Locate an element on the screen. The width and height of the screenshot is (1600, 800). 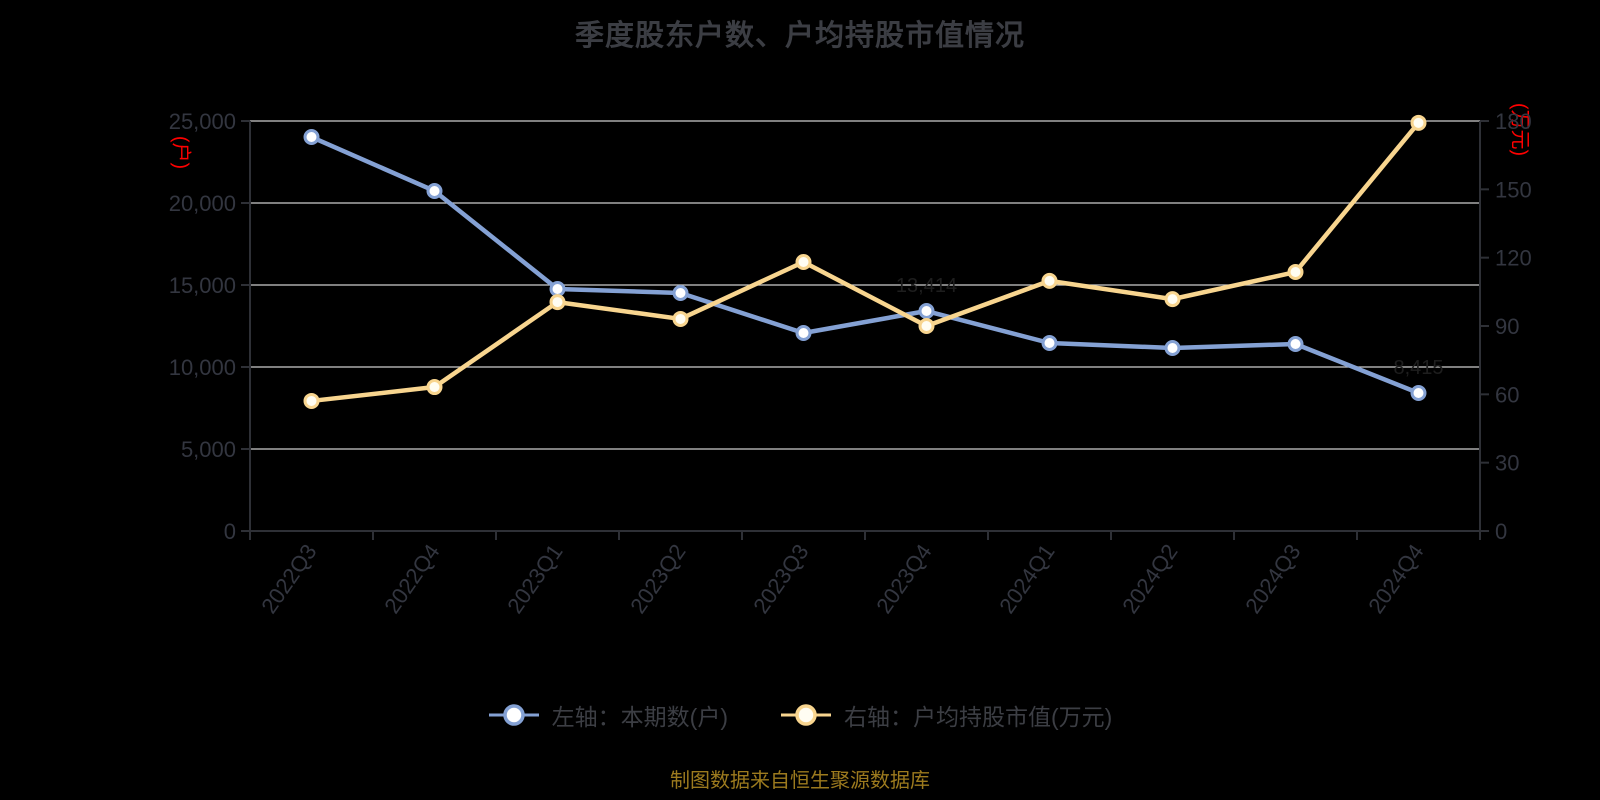
right-axis-tick-label: 0 is located at coordinates (1501, 531).